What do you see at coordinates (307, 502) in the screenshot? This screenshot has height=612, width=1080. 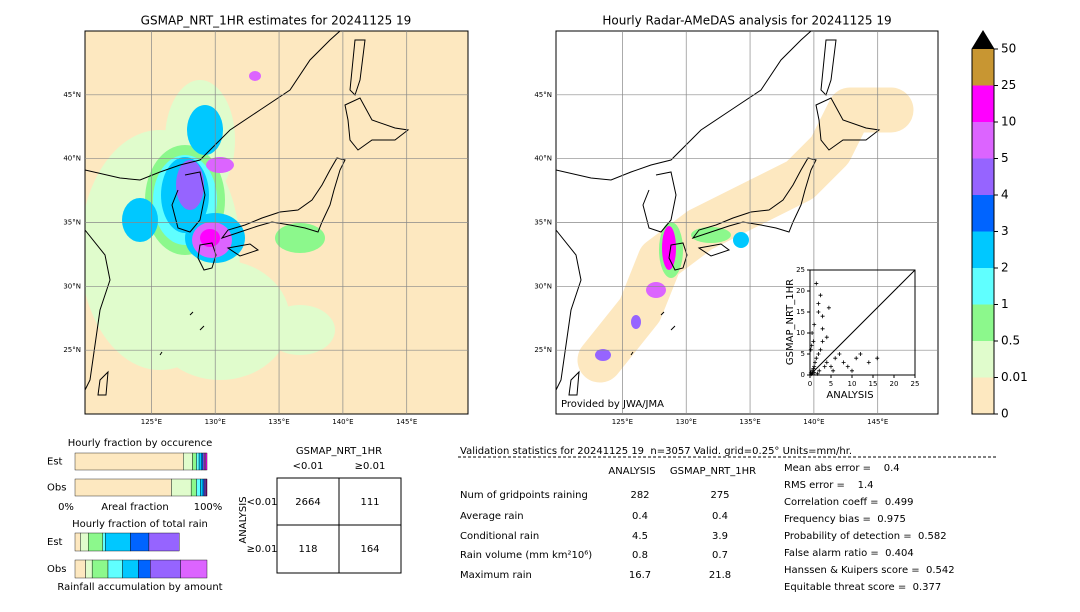 I see `cell: 2664` at bounding box center [307, 502].